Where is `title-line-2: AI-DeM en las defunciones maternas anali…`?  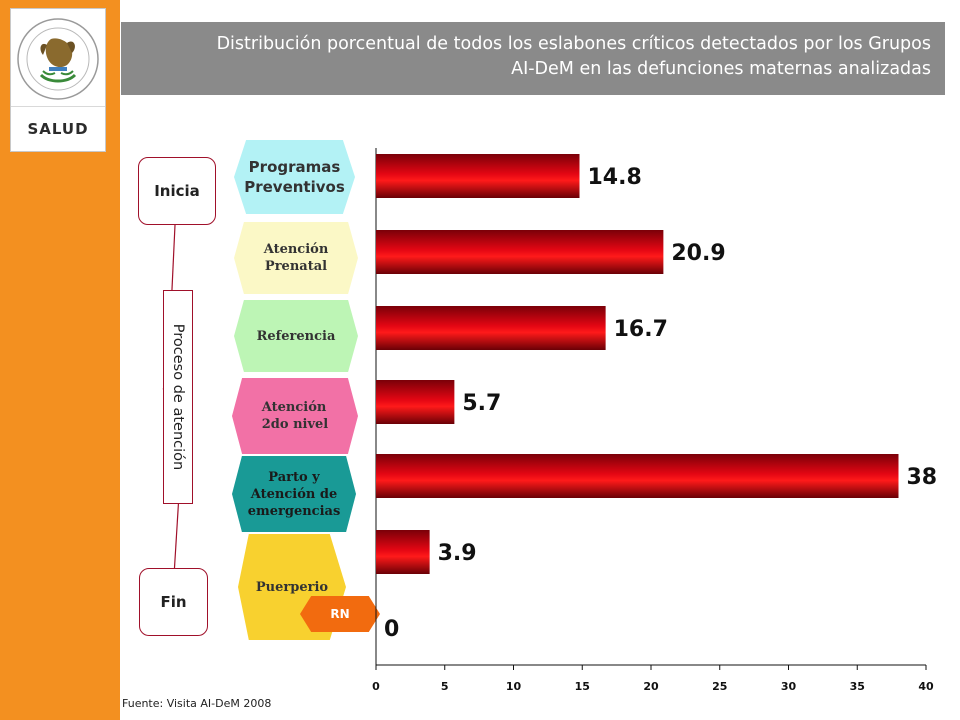 title-line-2: AI-DeM en las defunciones maternas anali… is located at coordinates (721, 69).